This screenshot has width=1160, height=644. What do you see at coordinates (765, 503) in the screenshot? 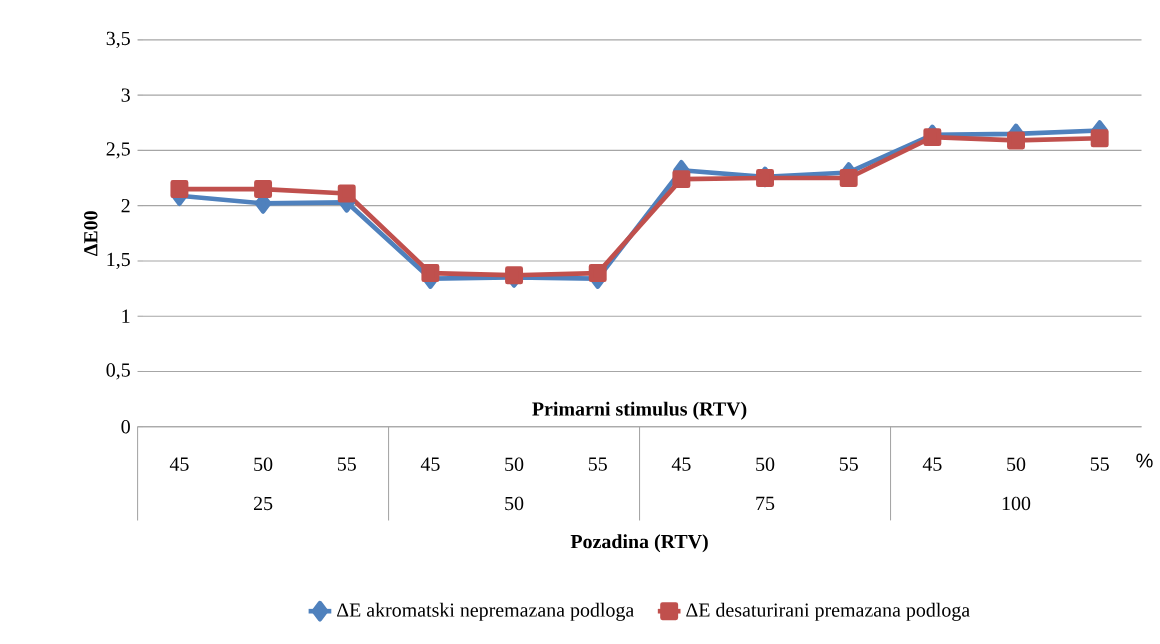
I see `text: 75` at bounding box center [765, 503].